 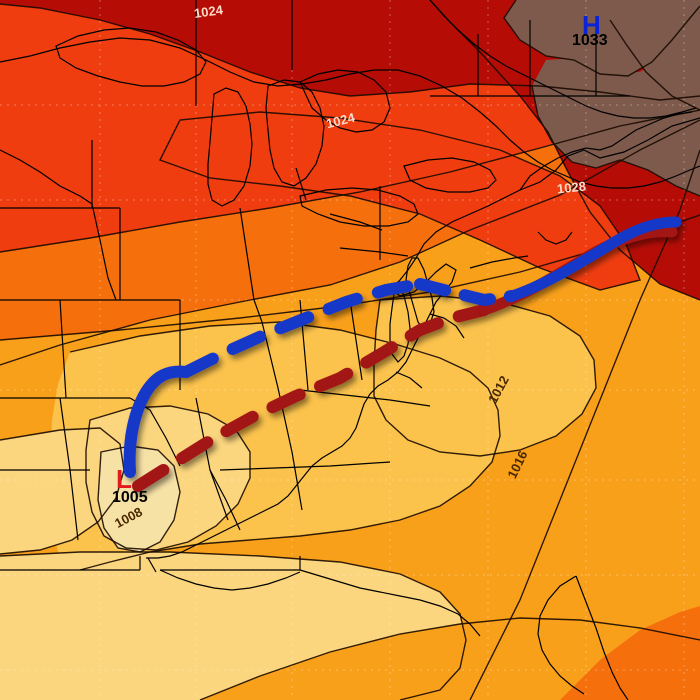 I want to click on band-1033-b, so click(x=616, y=98).